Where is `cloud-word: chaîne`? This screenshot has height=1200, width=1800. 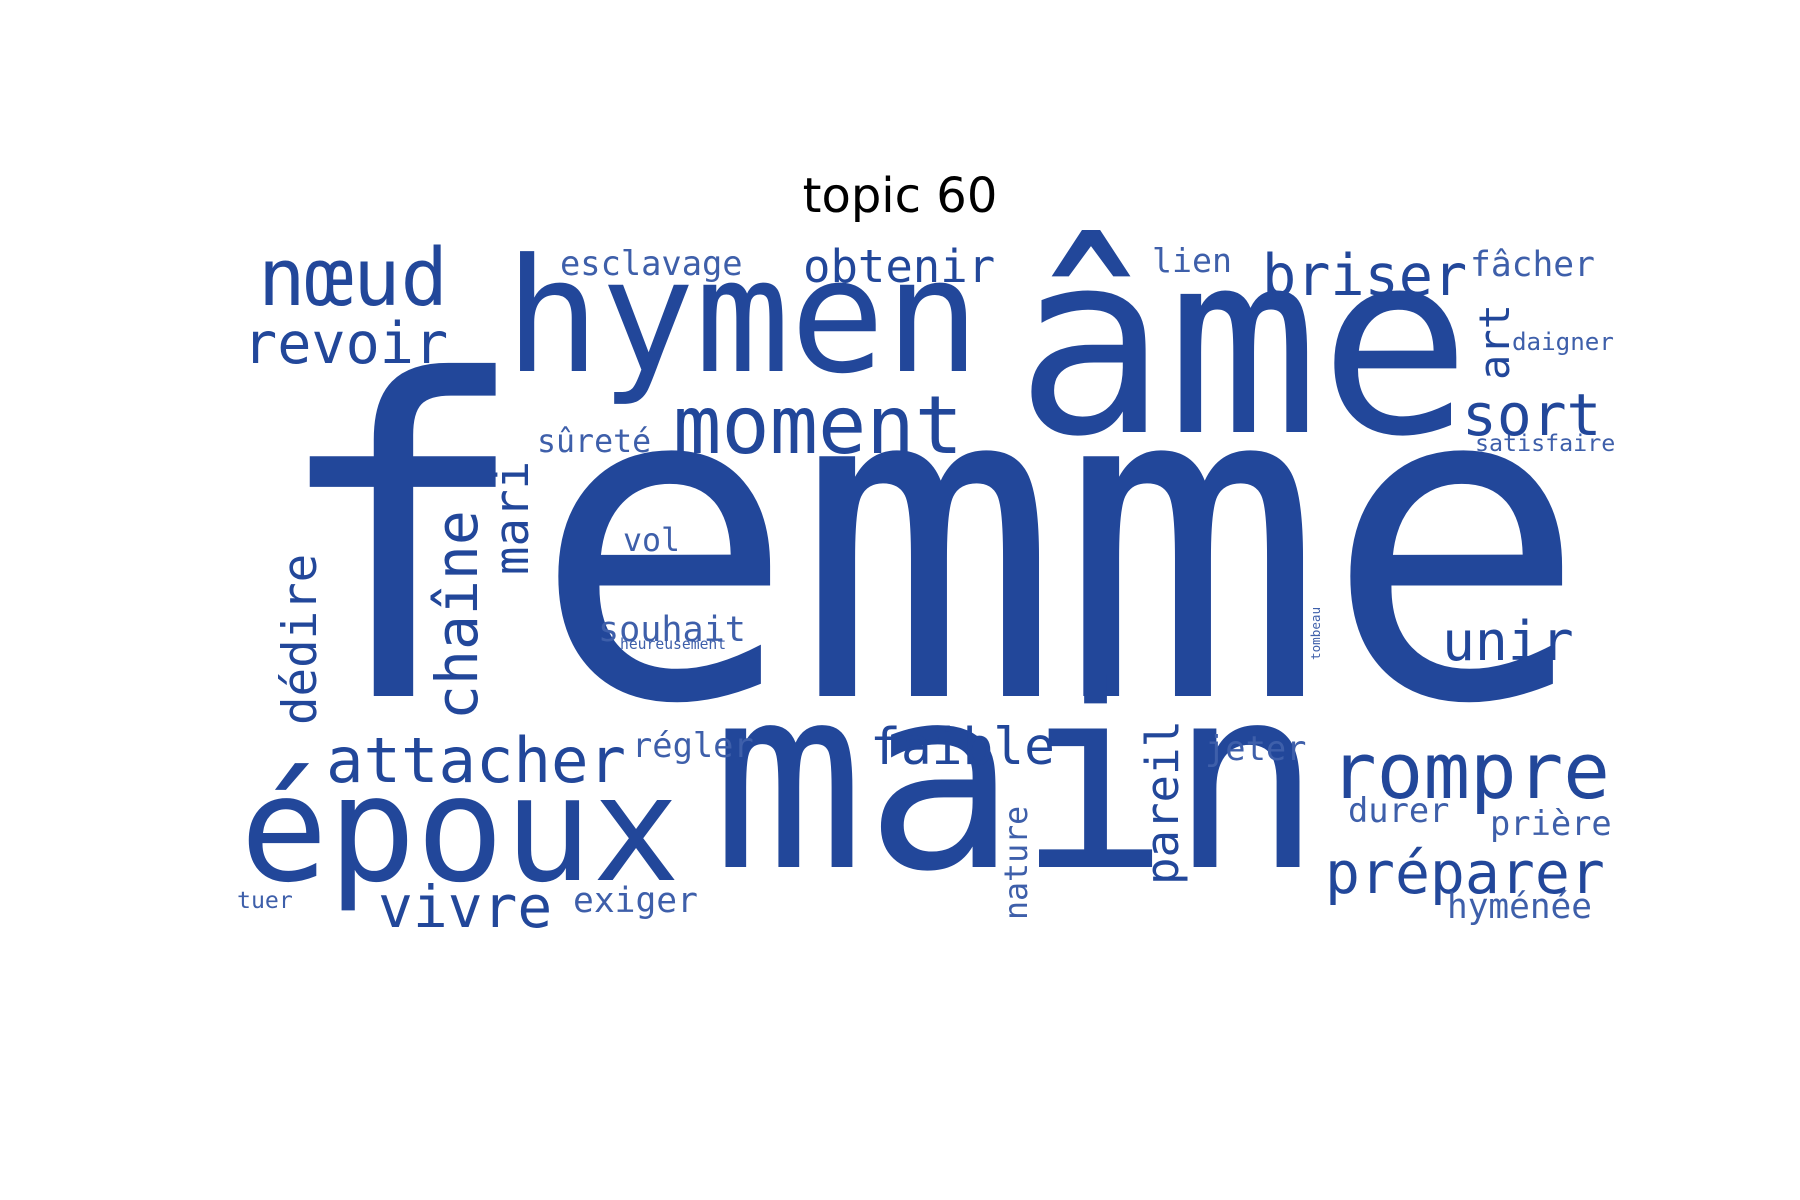
cloud-word: chaîne is located at coordinates (456, 615).